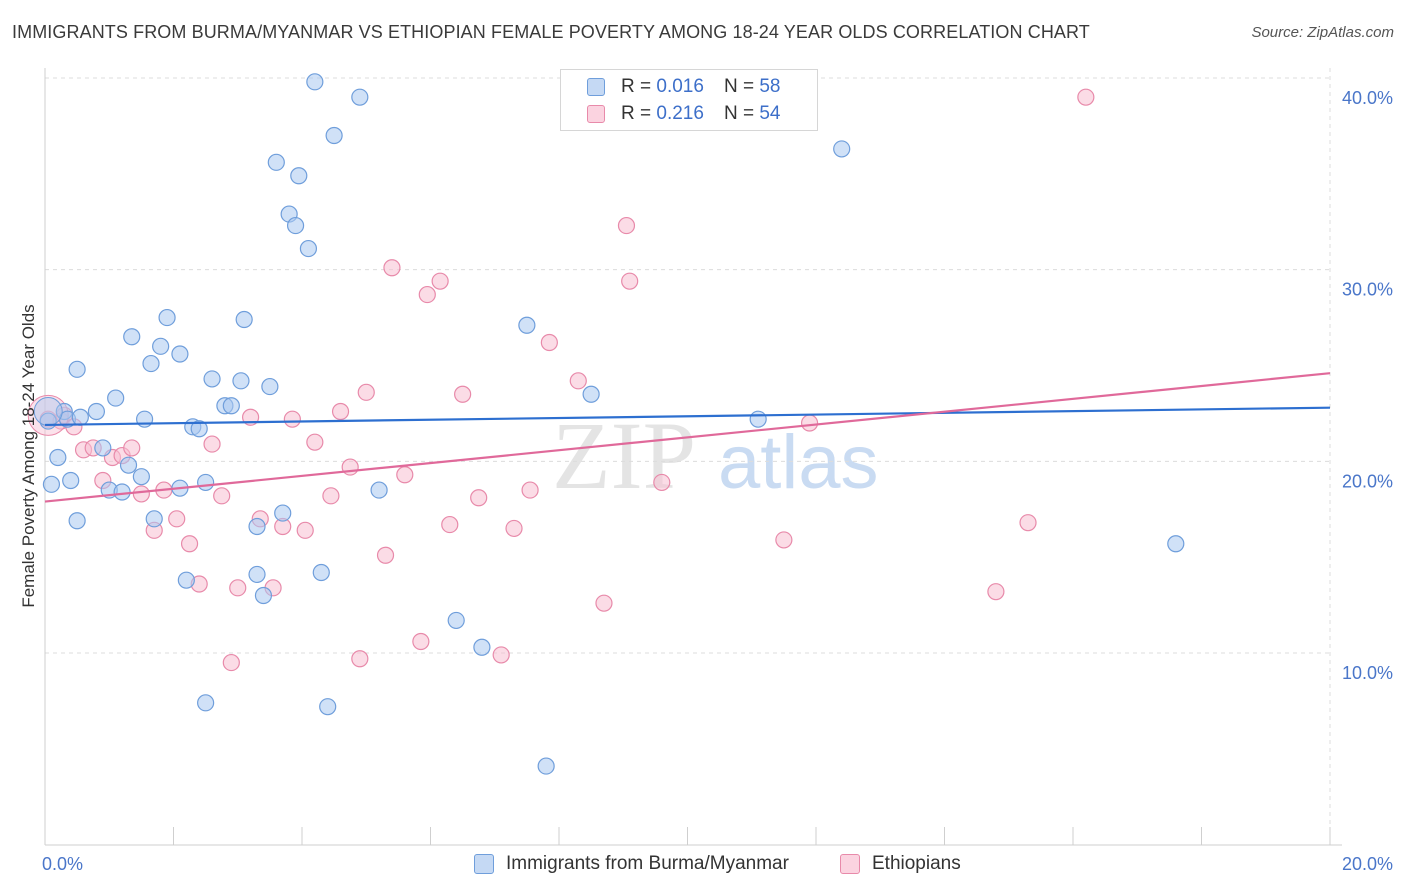 Image resolution: width=1406 pixels, height=892 pixels. Describe the element at coordinates (596, 87) in the screenshot. I see `legend-swatch-blue` at that location.